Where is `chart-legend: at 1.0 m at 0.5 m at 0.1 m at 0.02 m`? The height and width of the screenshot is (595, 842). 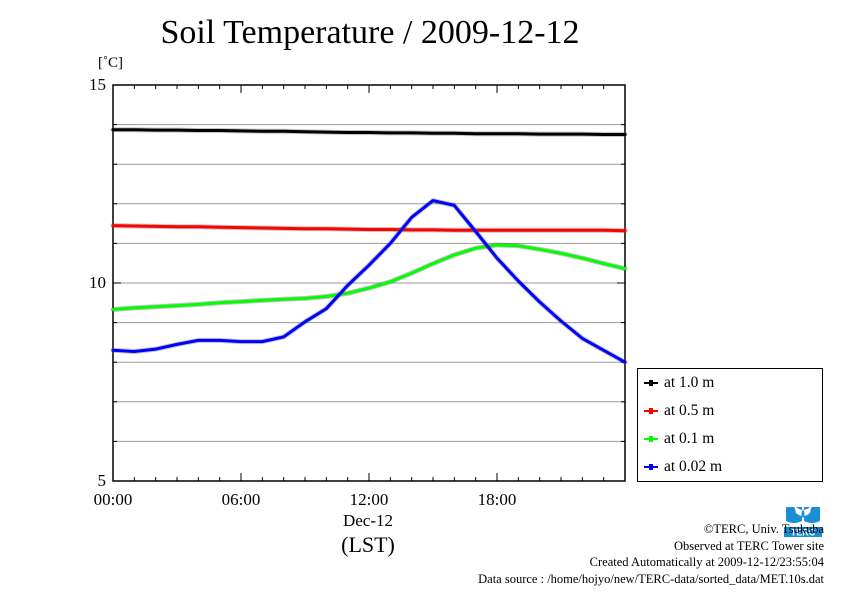
chart-legend: at 1.0 m at 0.5 m at 0.1 m at 0.02 m is located at coordinates (730, 425).